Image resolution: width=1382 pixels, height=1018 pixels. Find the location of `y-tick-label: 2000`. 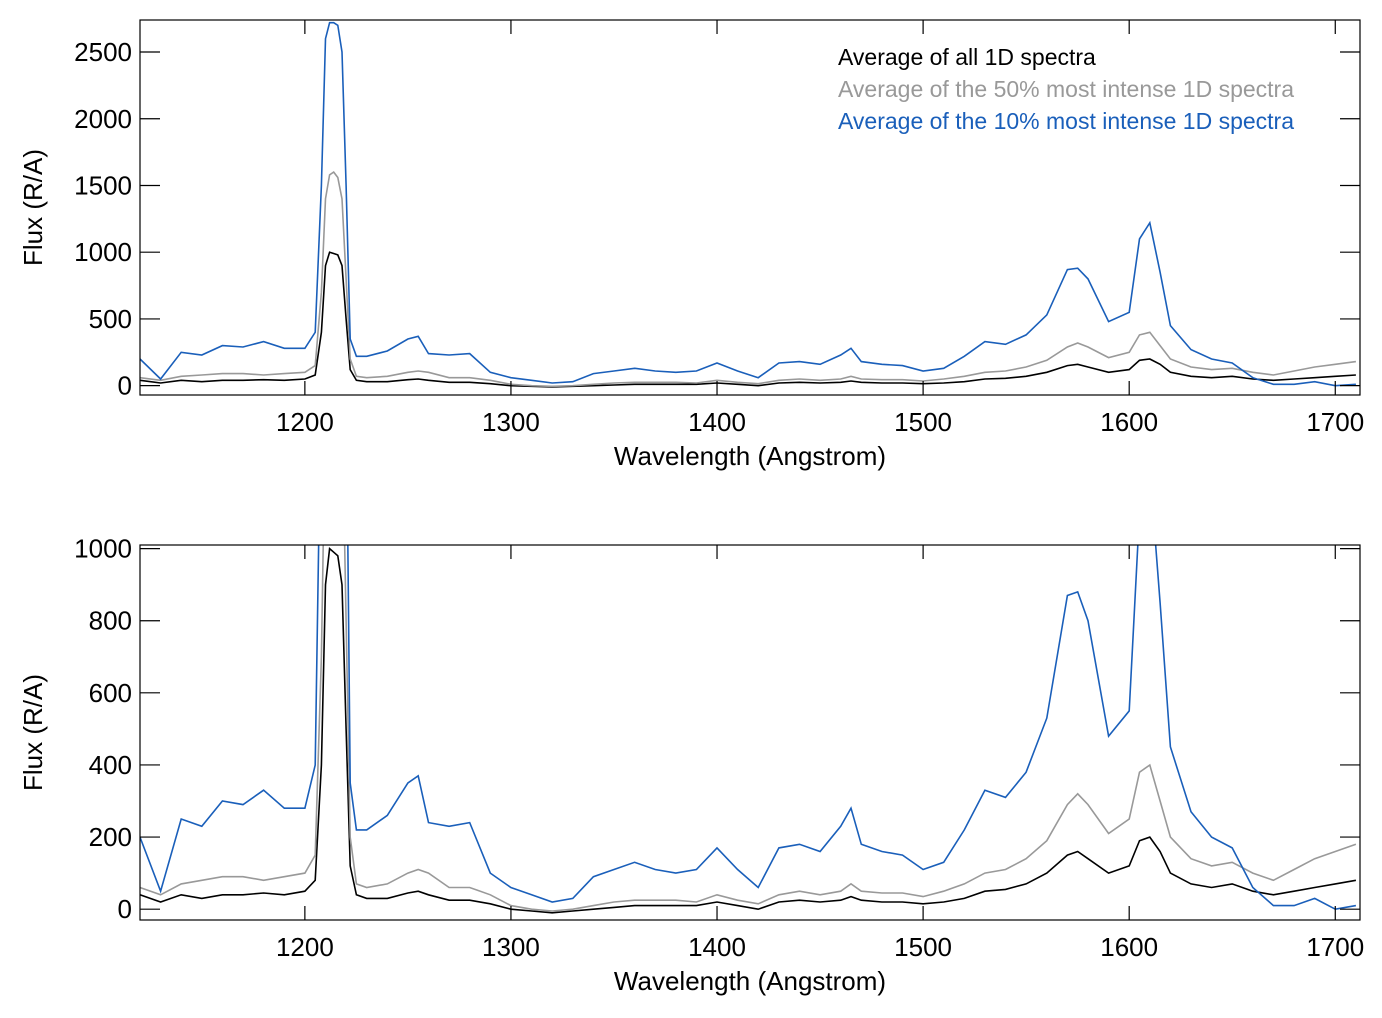

y-tick-label: 2000 is located at coordinates (103, 119).